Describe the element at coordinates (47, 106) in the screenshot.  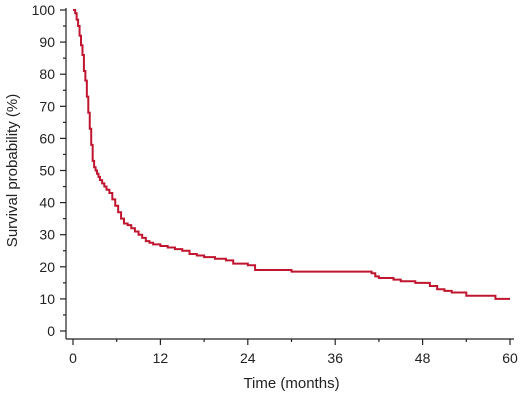
I see `y-tick-label: 70` at that location.